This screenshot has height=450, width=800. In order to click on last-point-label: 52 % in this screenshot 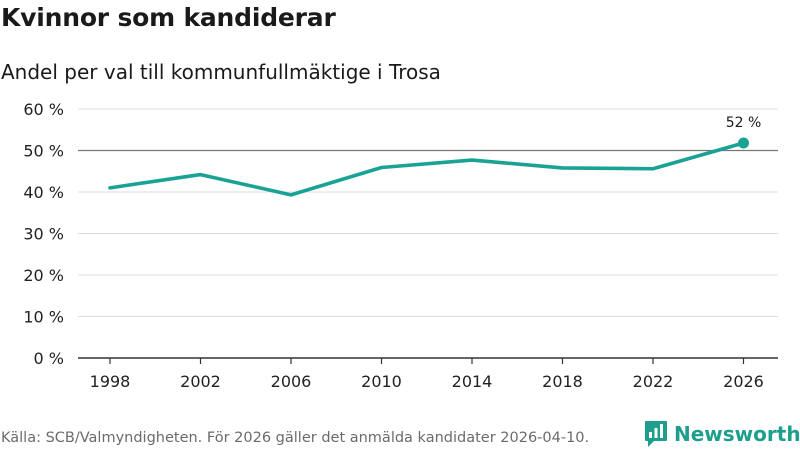, I will do `click(744, 123)`.